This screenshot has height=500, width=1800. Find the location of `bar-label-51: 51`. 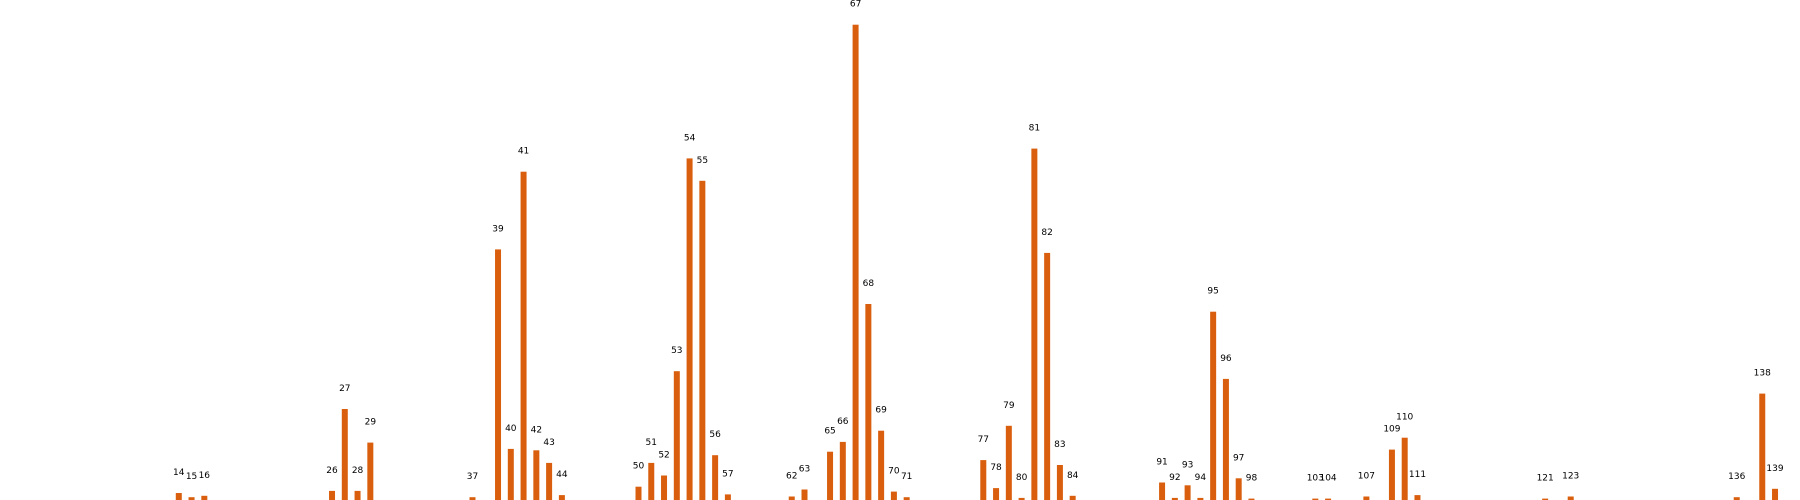

bar-label-51: 51 is located at coordinates (651, 443).